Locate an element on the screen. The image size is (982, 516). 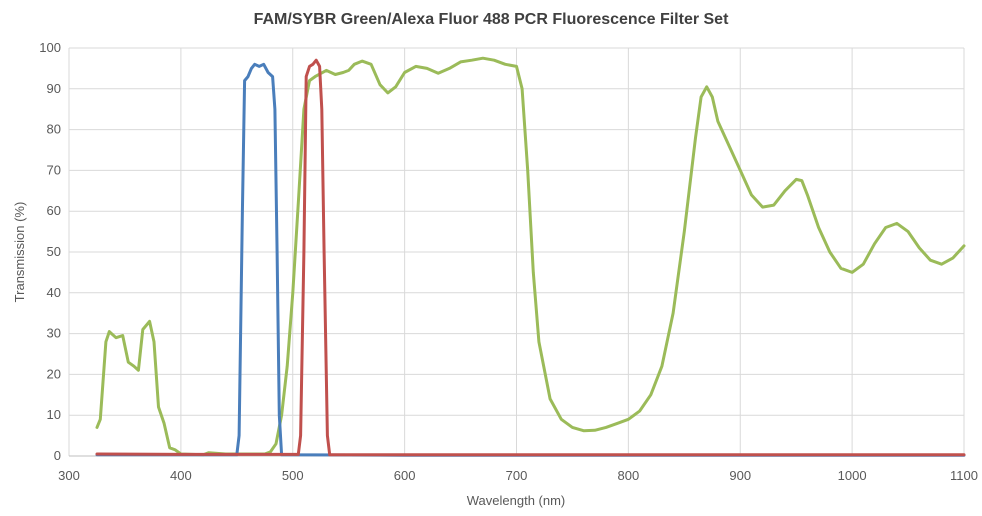
y-tick-label: 70 is located at coordinates (54, 169).